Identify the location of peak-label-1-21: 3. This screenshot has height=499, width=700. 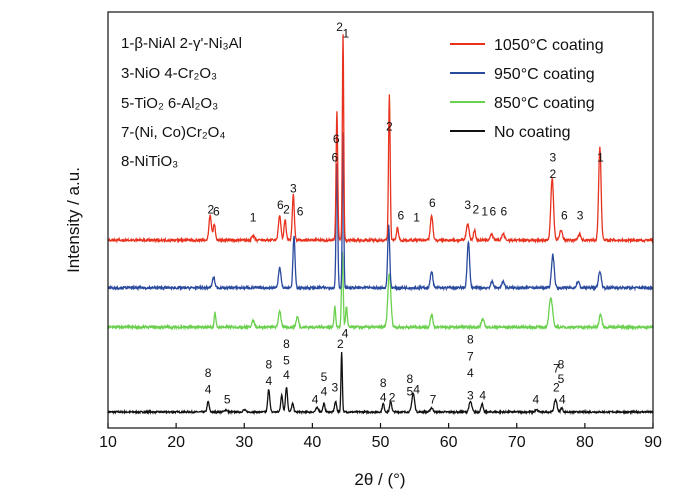
(553, 158).